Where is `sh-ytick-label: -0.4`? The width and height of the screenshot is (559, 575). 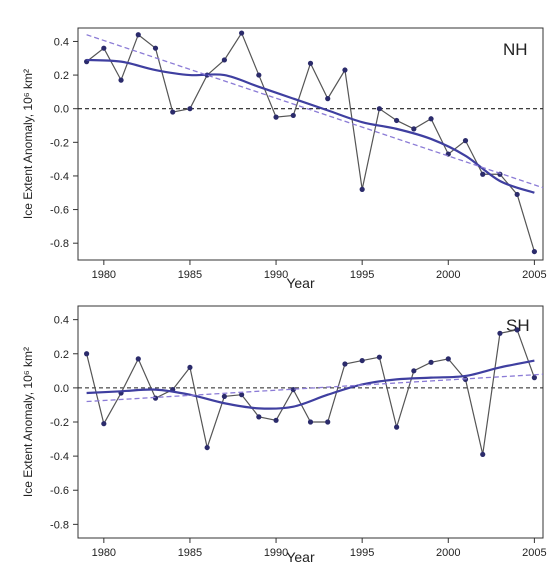 sh-ytick-label: -0.4 is located at coordinates (59, 457).